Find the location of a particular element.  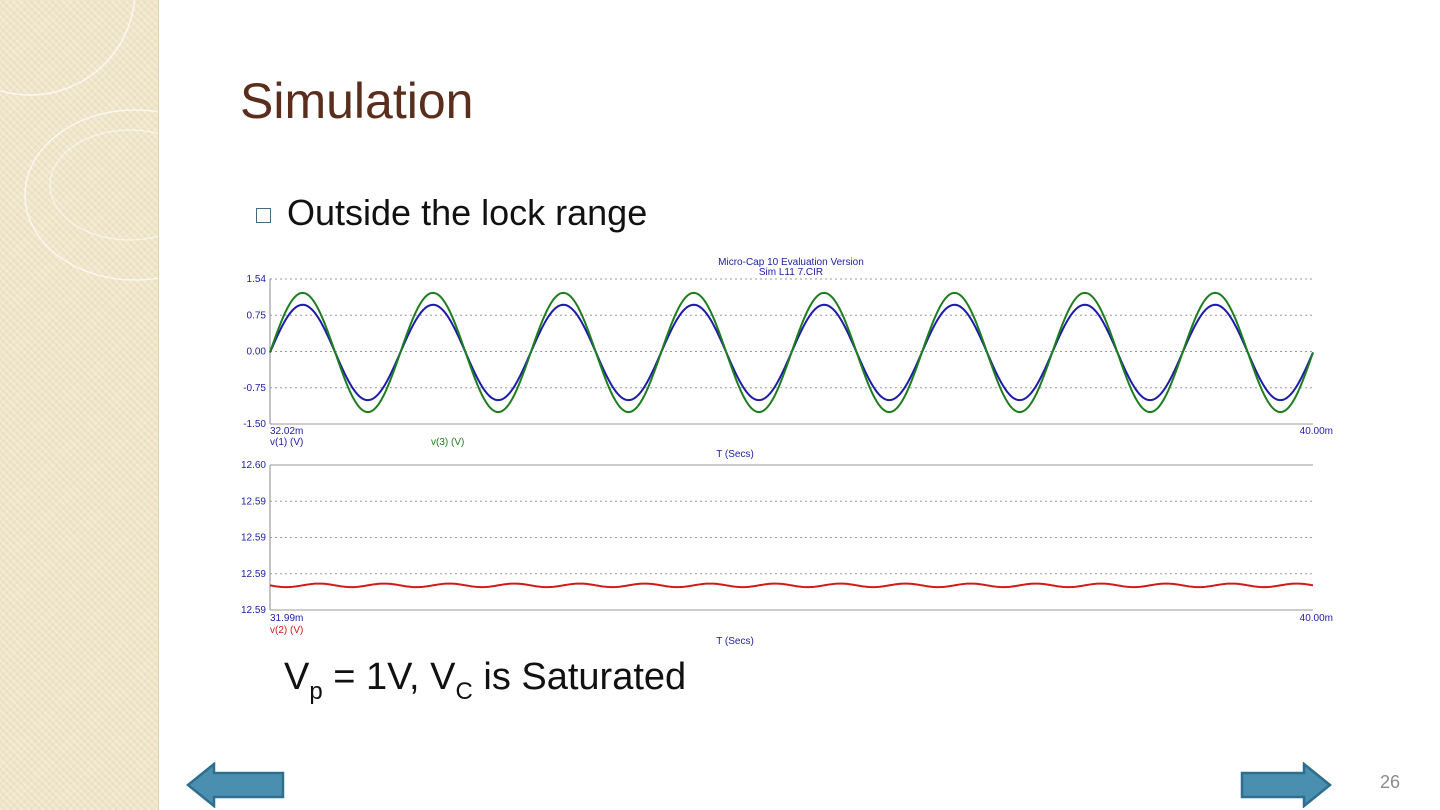

x-end-label: 40.00m is located at coordinates (1316, 431).